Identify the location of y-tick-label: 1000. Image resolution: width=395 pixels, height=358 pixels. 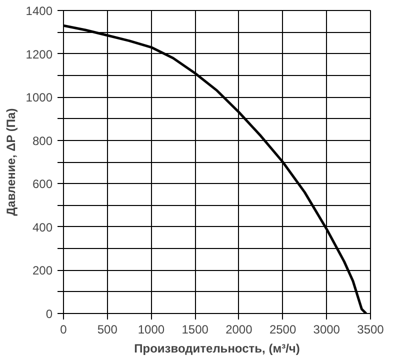
(39, 97).